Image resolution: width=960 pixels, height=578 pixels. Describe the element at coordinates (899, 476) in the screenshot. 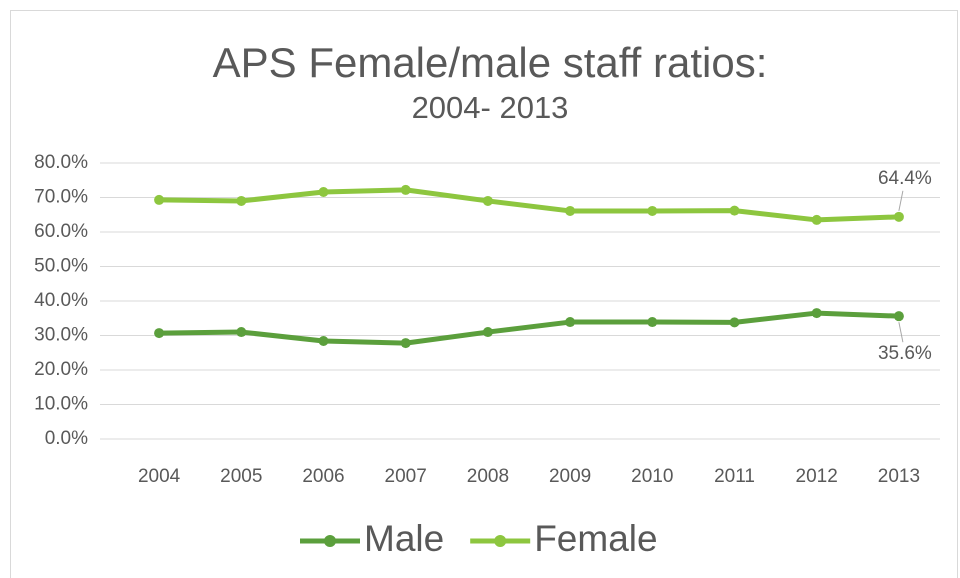

I see `x-tick-label: 2013` at that location.